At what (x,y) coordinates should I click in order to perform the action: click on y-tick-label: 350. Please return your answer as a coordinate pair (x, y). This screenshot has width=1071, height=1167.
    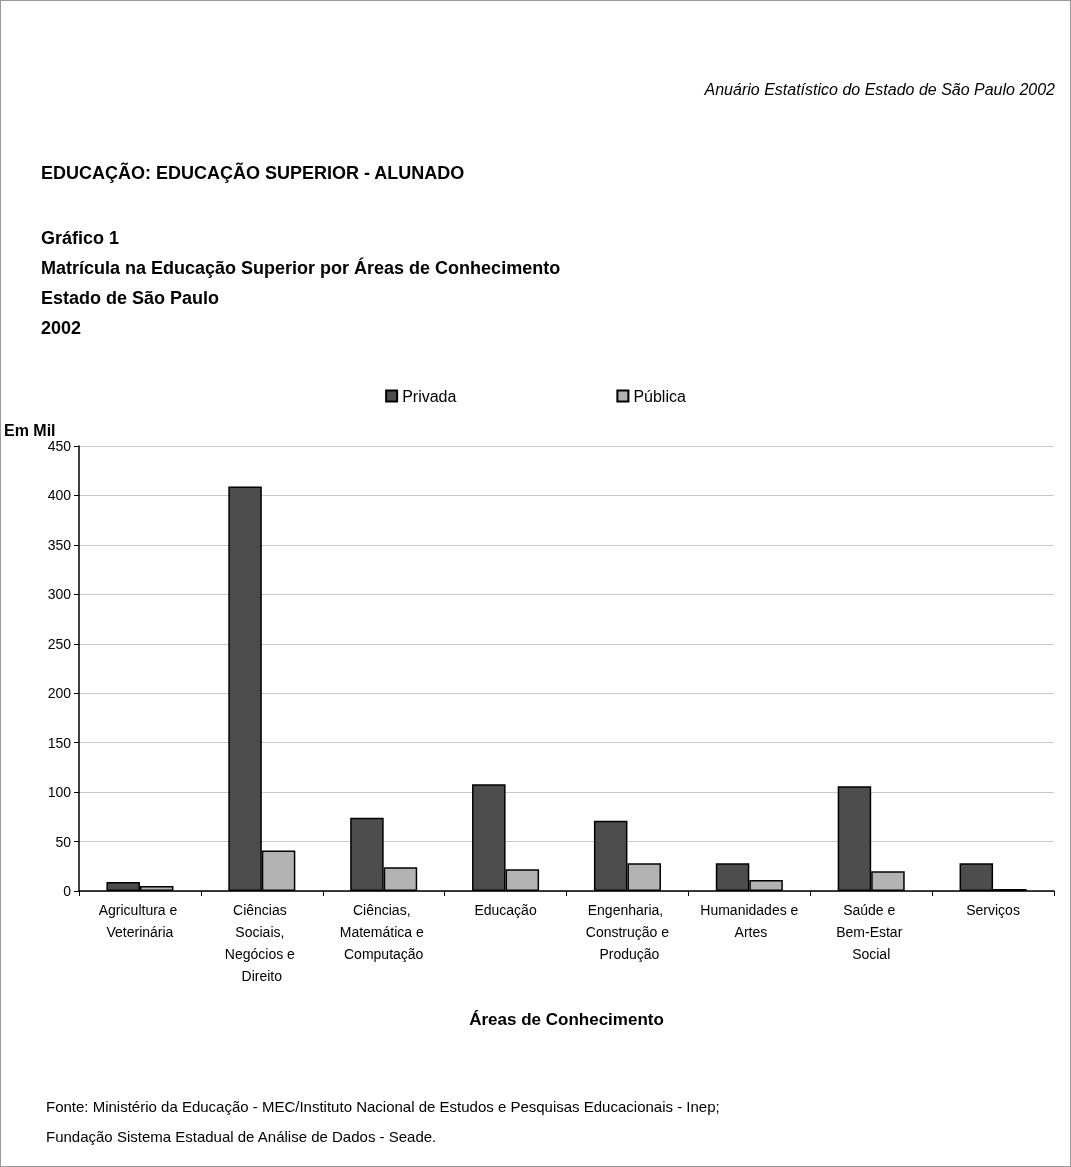
    Looking at the image, I should click on (59, 544).